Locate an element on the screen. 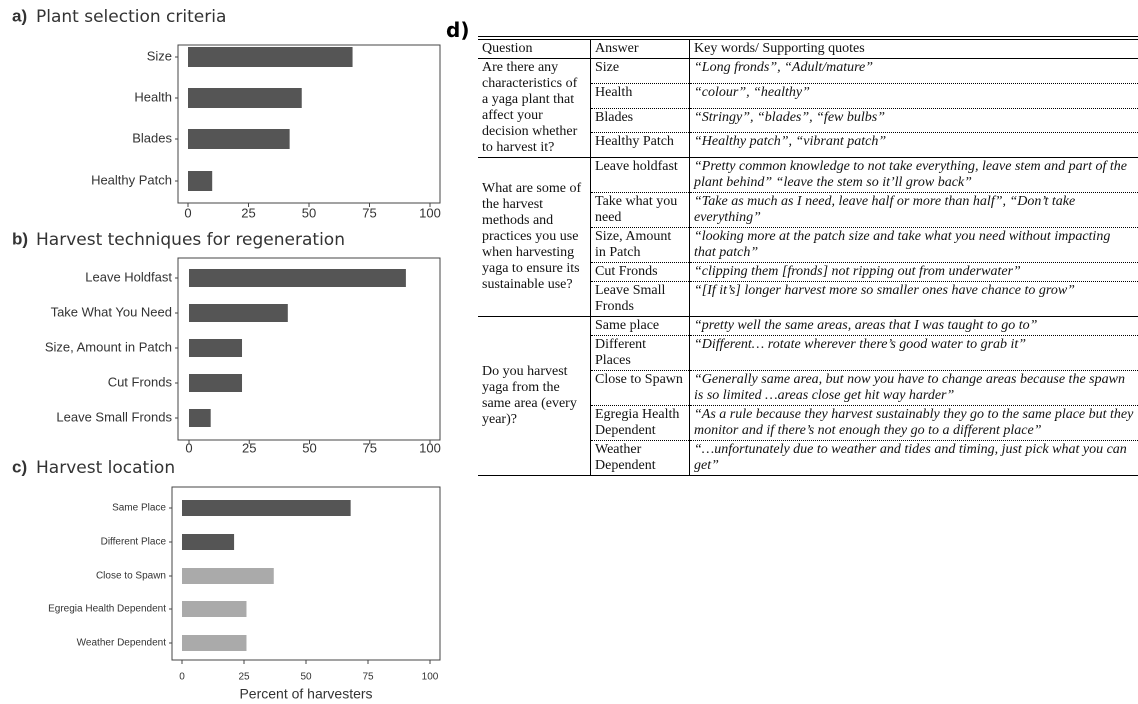  y-tick-label: Cut Fronds is located at coordinates (140, 381).